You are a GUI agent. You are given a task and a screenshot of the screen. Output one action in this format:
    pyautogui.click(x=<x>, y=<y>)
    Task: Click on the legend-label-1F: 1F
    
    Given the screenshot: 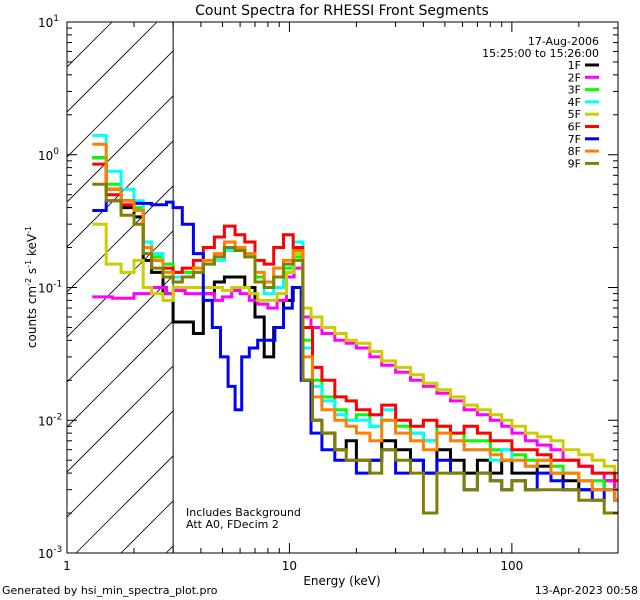 What is the action you would take?
    pyautogui.click(x=574, y=65)
    